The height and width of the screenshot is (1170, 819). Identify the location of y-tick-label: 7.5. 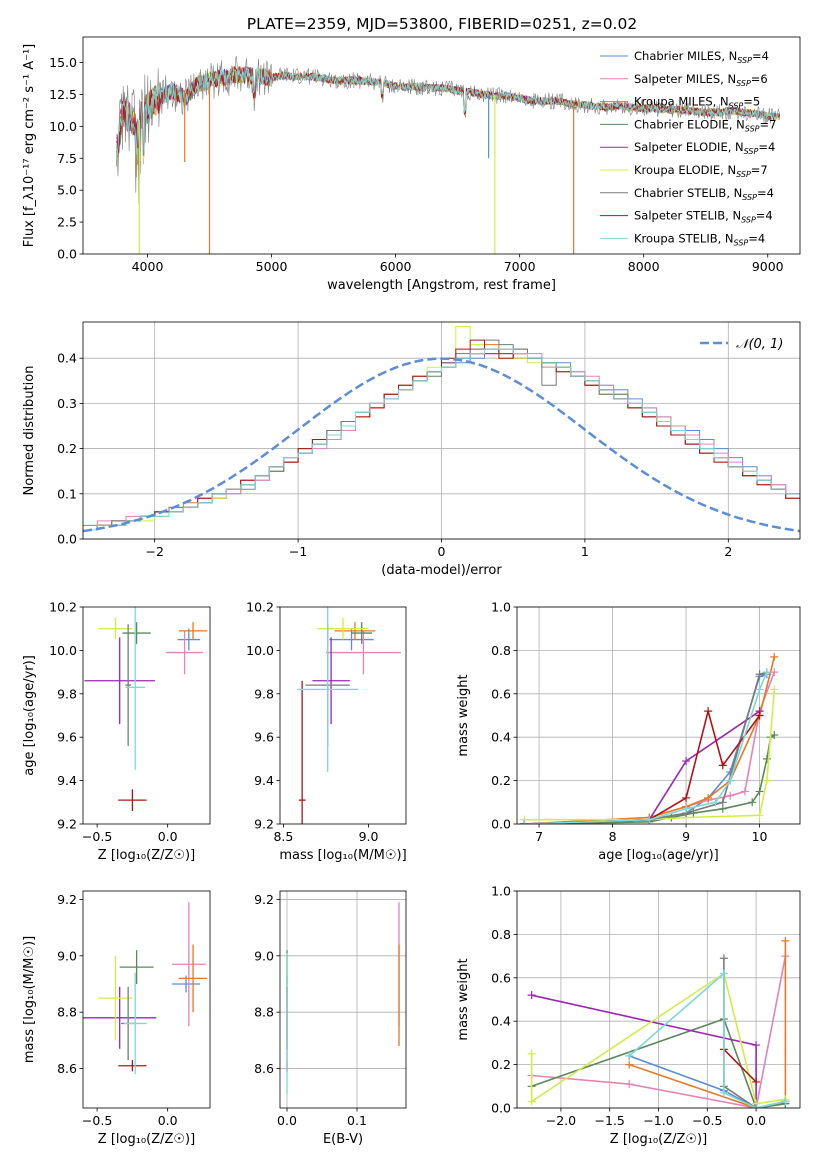
(67, 158).